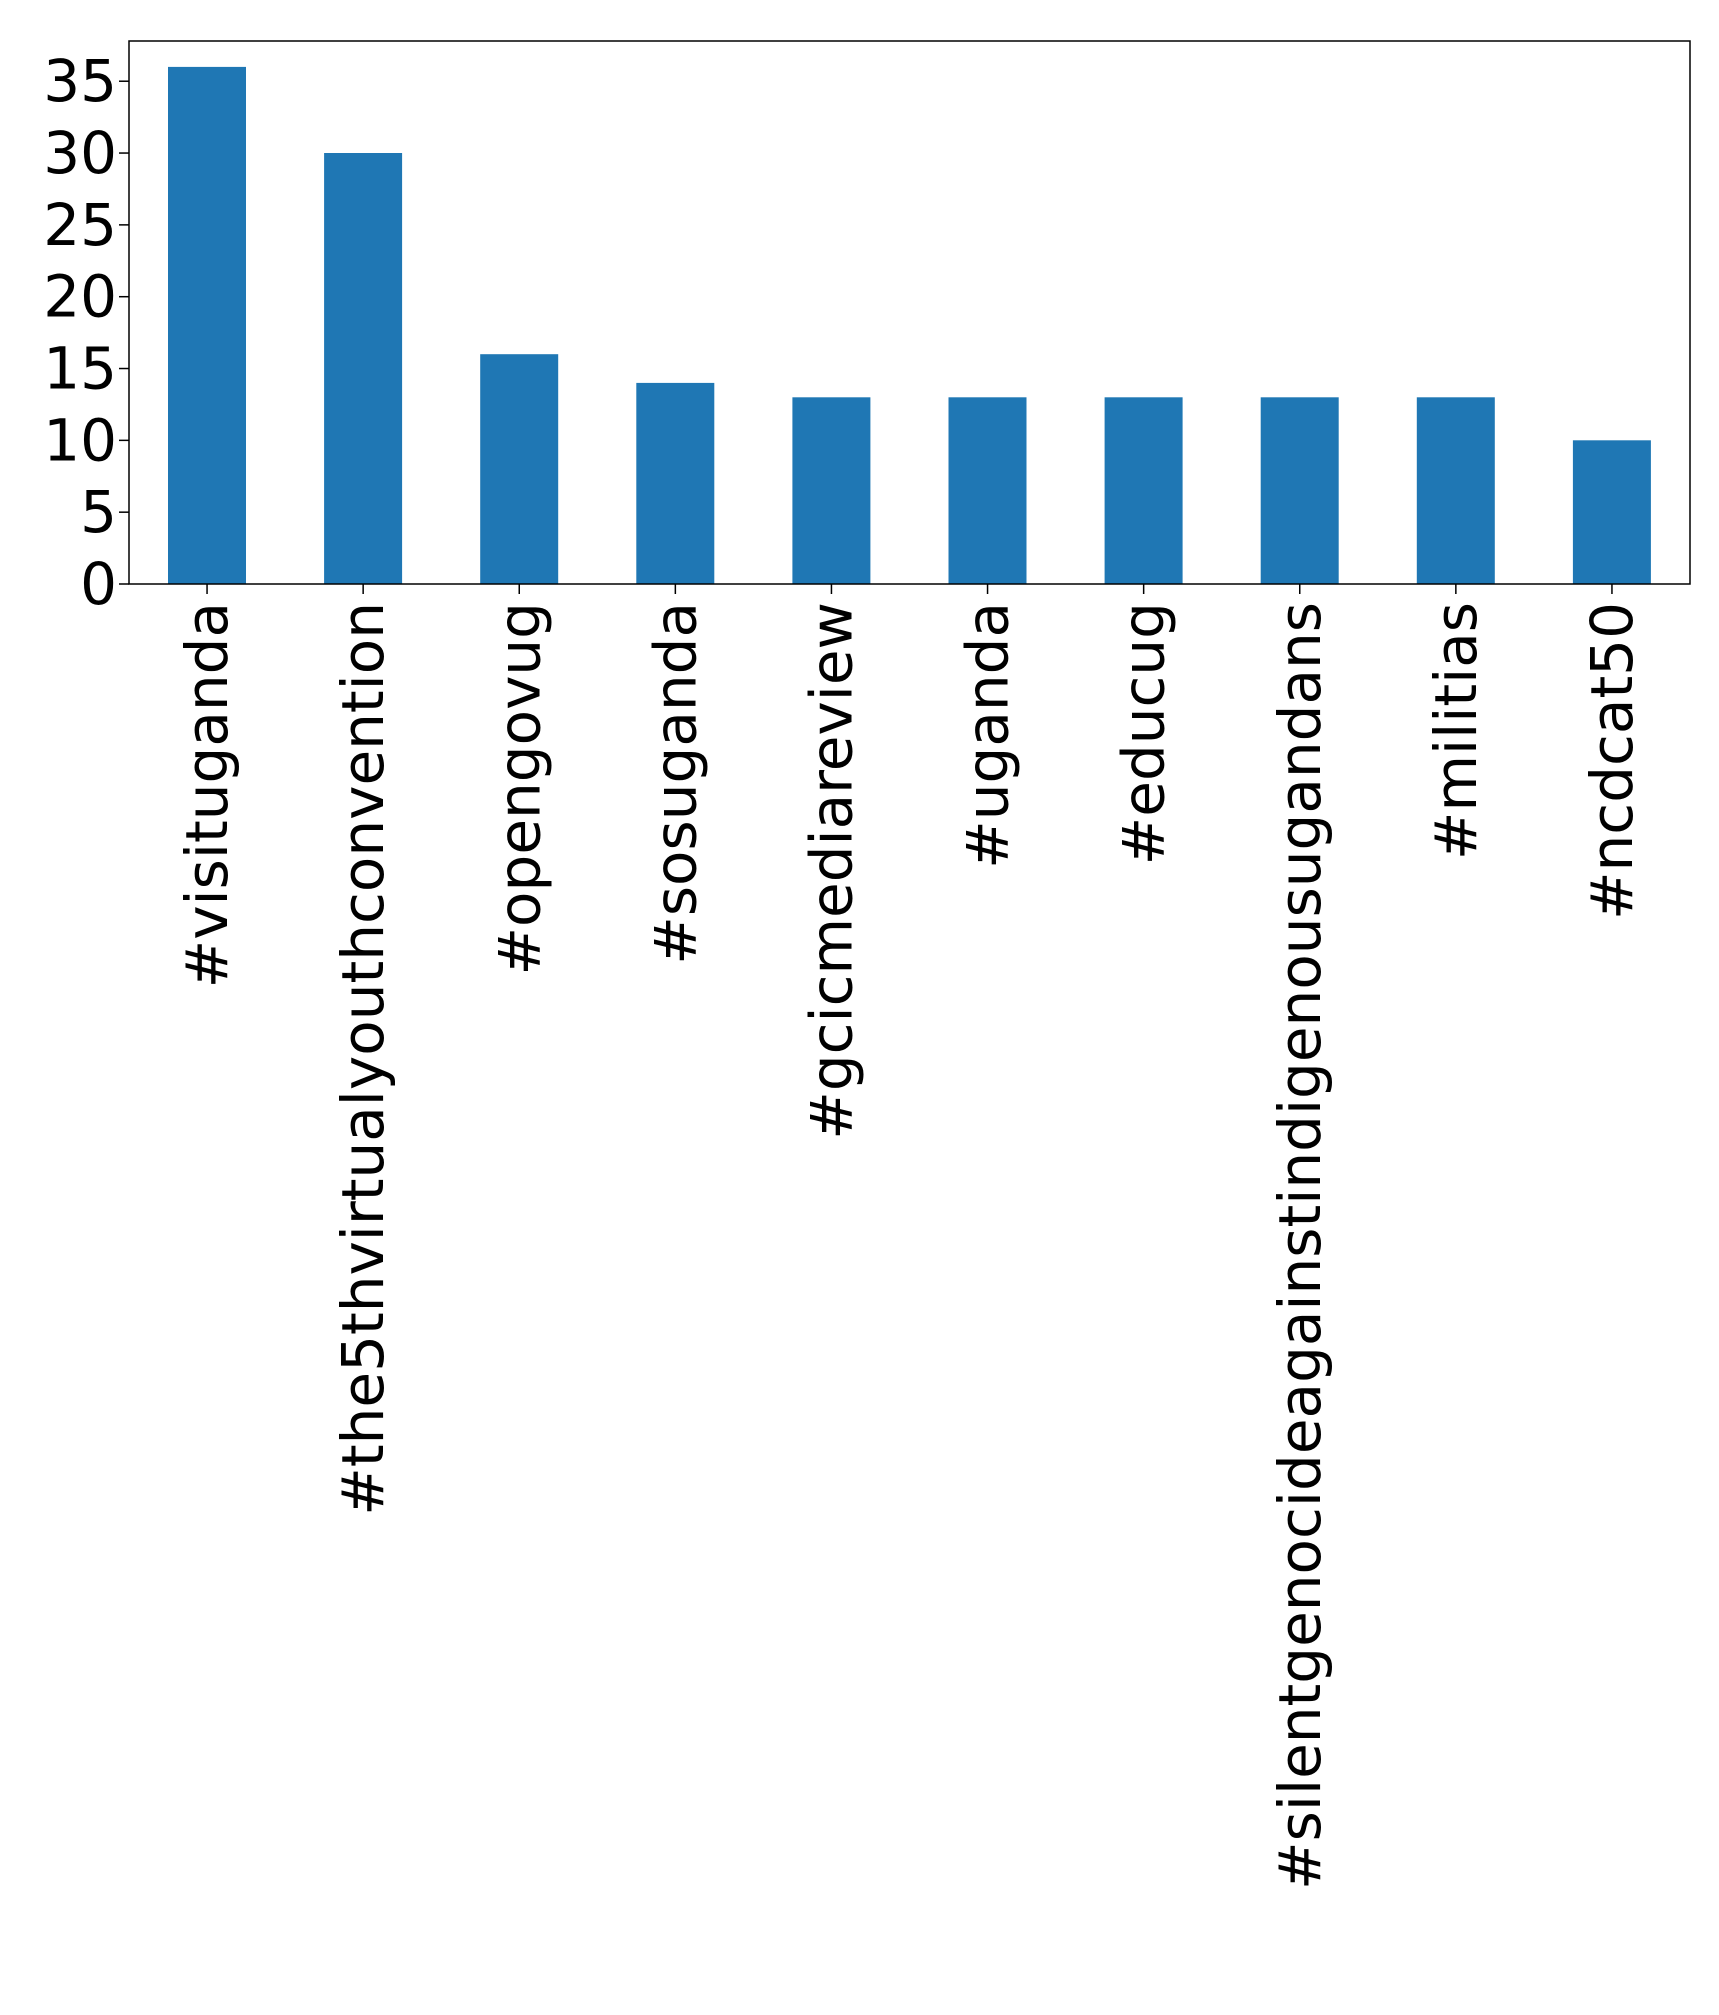 The image size is (1719, 2015). I want to click on x-tick-label: #silentgenocideagainstindigenousugandans, so click(1300, 1246).